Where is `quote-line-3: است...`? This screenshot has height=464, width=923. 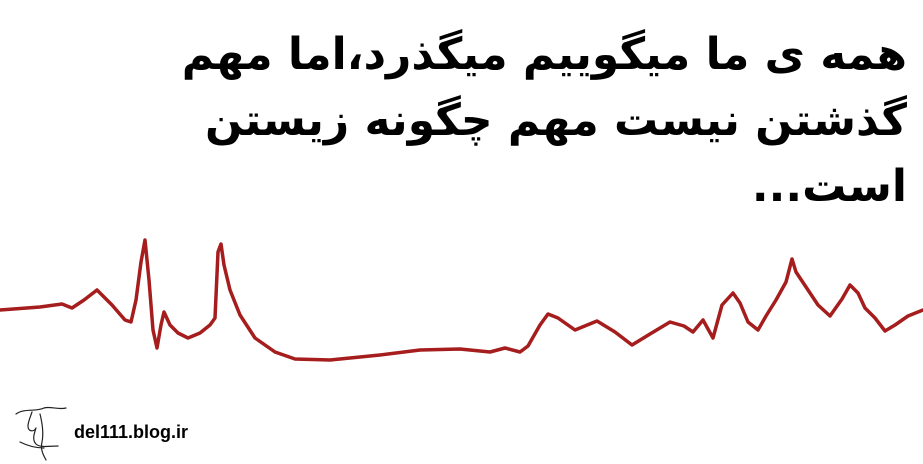 quote-line-3: است... is located at coordinates (829, 186).